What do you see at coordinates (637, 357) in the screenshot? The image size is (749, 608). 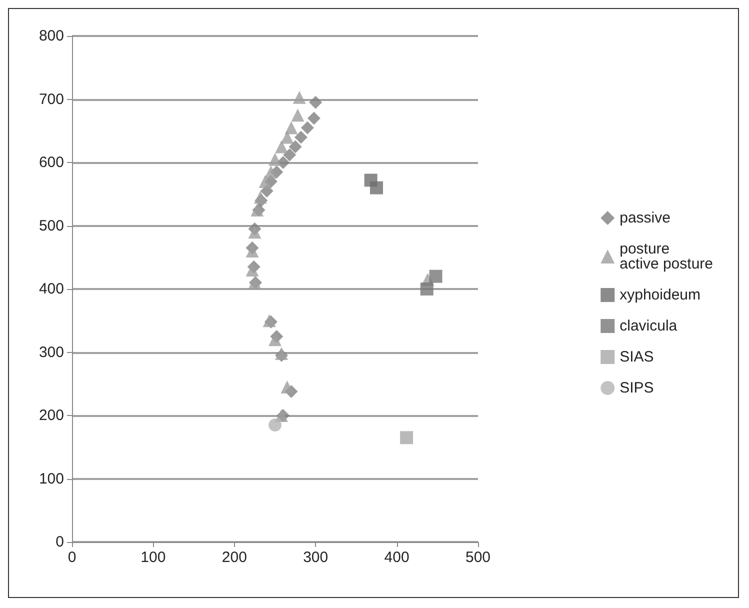 I see `legend-label: SIAS` at bounding box center [637, 357].